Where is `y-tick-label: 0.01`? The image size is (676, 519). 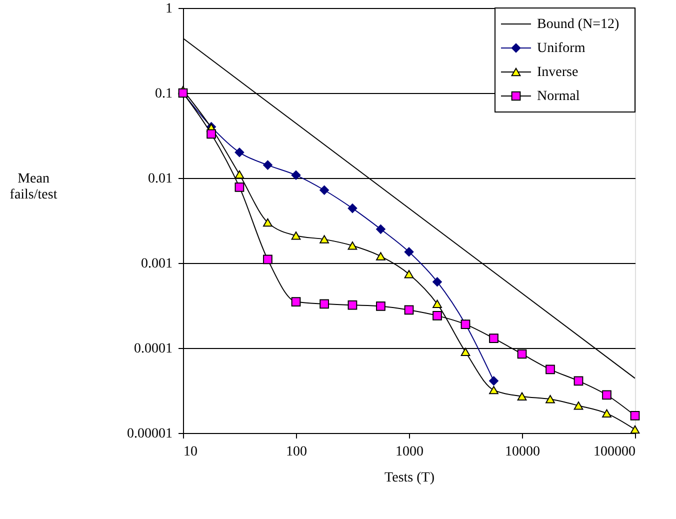 y-tick-label: 0.01 is located at coordinates (160, 179).